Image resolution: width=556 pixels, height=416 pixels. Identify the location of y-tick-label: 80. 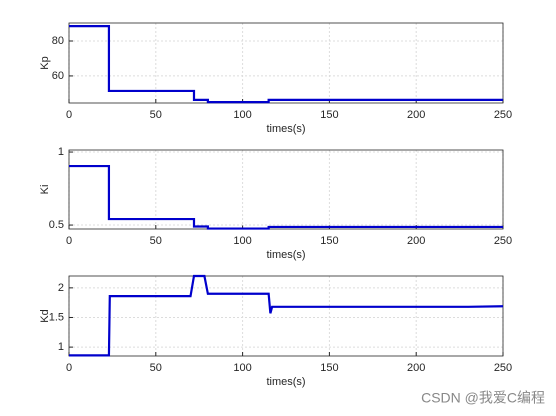
(58, 41).